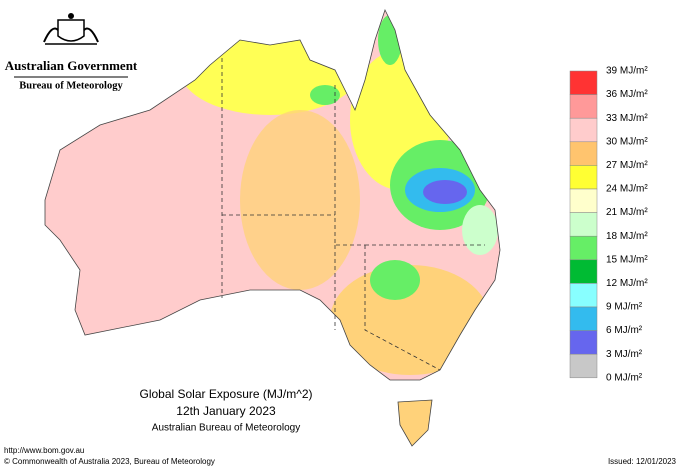 The width and height of the screenshot is (680, 467). What do you see at coordinates (624, 307) in the screenshot?
I see `legend-label: 9 MJ/m²` at bounding box center [624, 307].